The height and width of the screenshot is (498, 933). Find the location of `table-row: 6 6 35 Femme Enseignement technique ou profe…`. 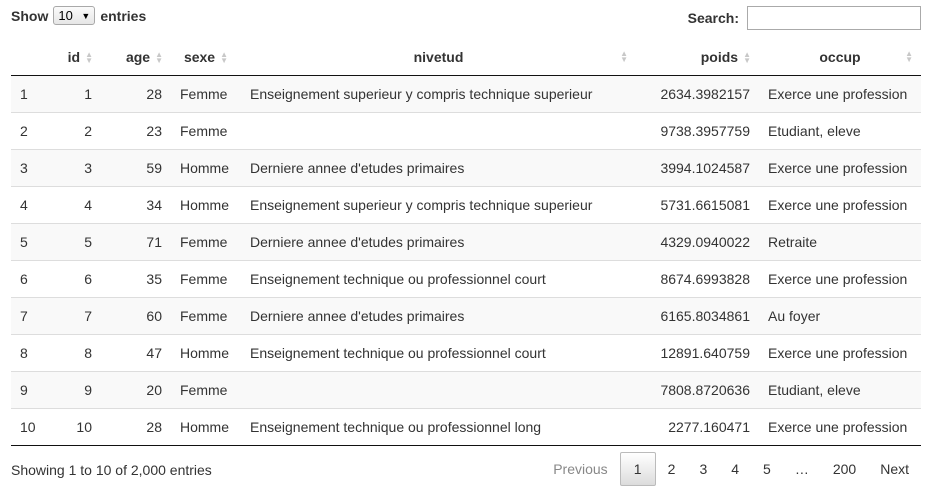

table-row: 6 6 35 Femme Enseignement technique ou profe… is located at coordinates (466, 278).